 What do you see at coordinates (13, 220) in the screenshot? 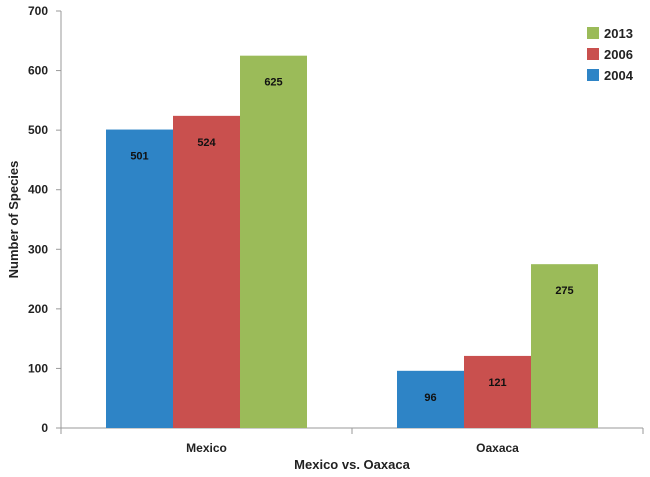
I see `y-axis-title: Number of Species` at bounding box center [13, 220].